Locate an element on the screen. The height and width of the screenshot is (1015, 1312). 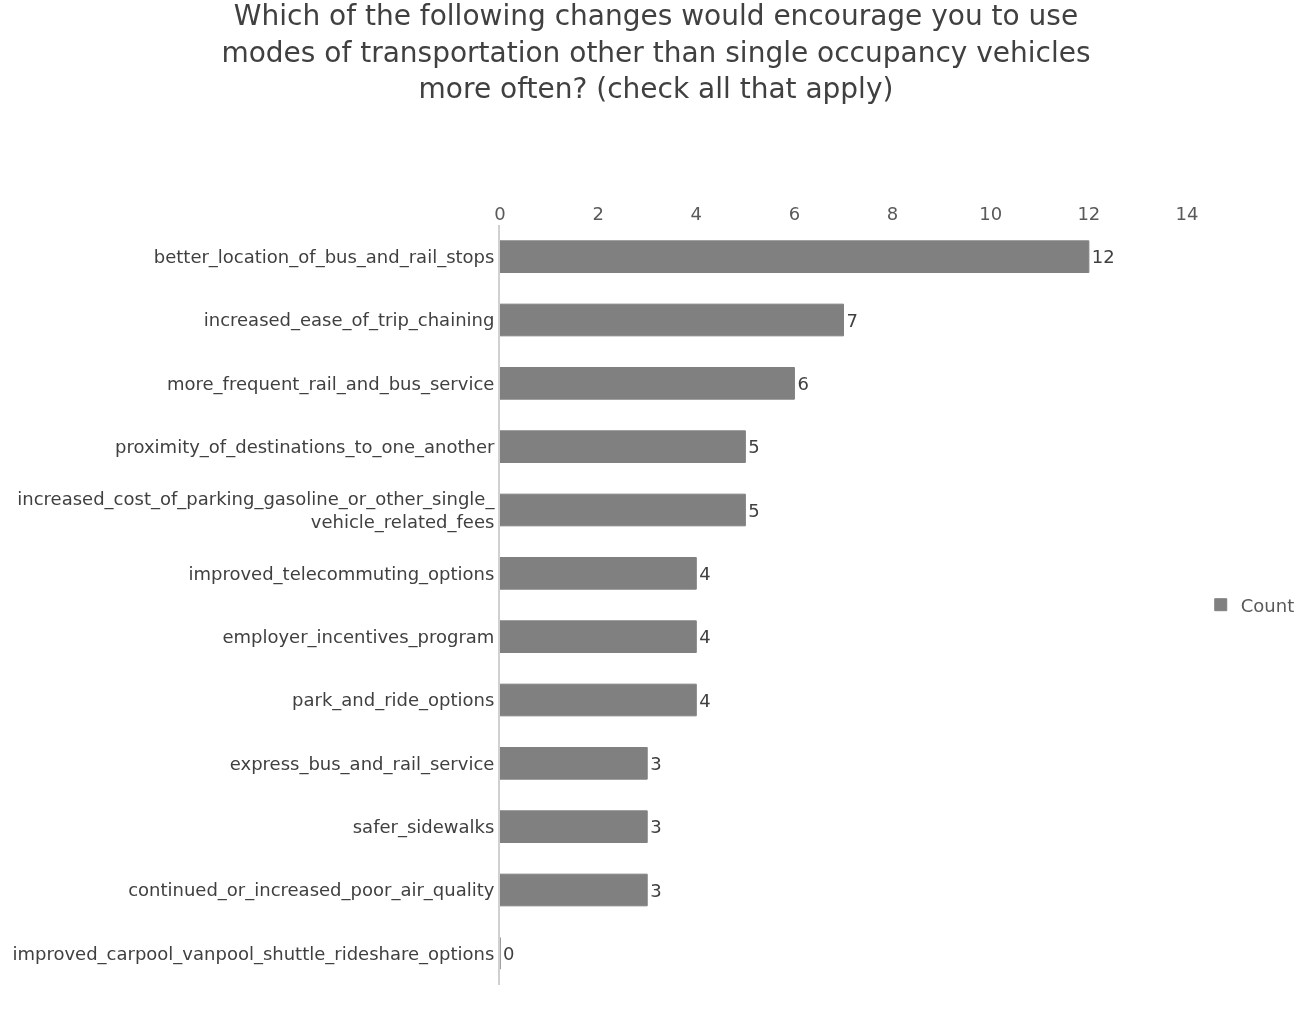
legend-label: Count is located at coordinates (1267, 605).